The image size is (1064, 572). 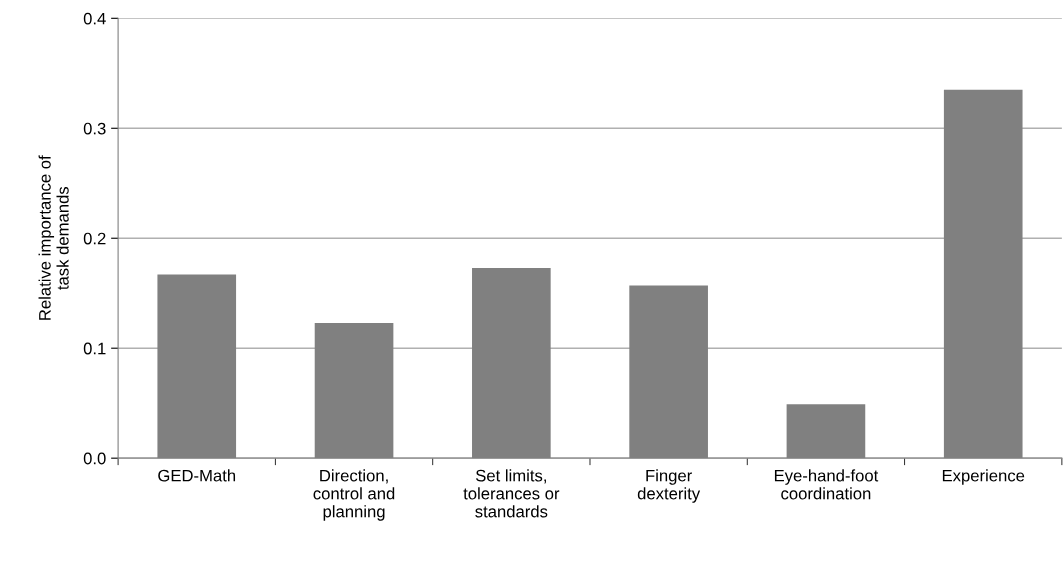 I want to click on x-tick-label: GED-Math, so click(x=197, y=475).